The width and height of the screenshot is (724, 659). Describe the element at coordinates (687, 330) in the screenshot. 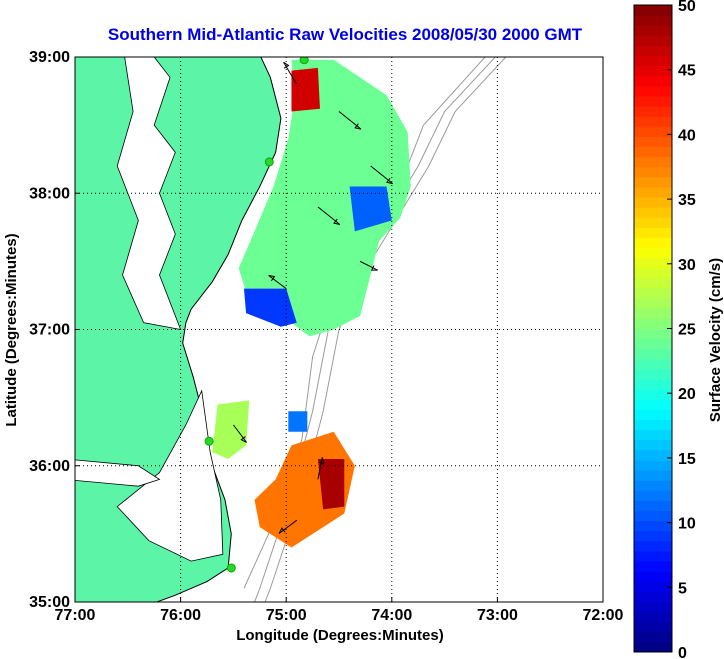

I see `colorbar-tick-label: 25` at that location.